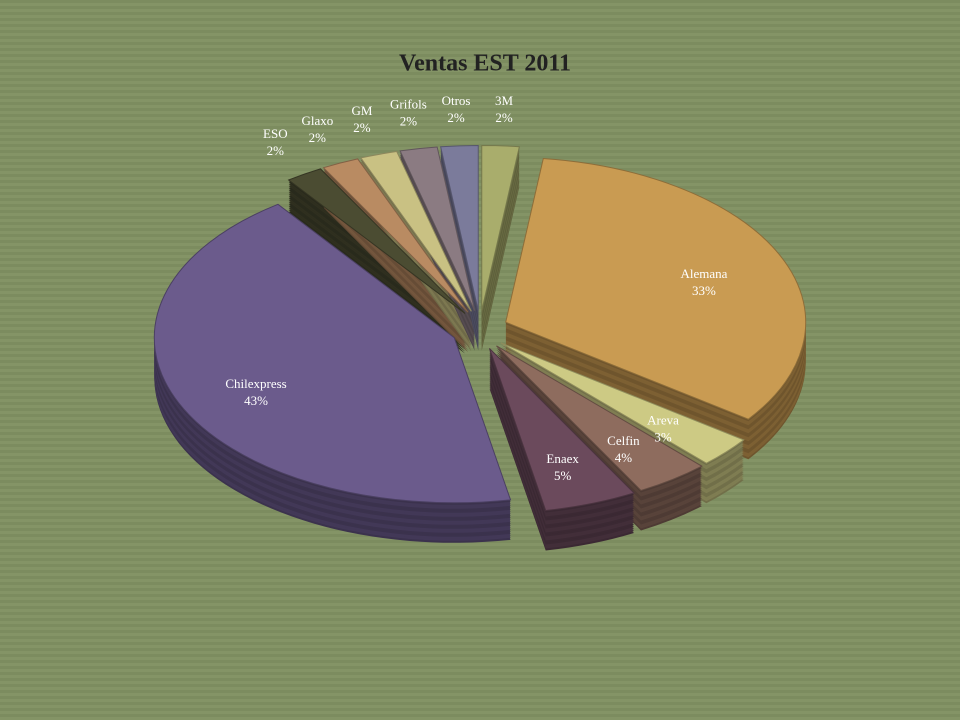 The width and height of the screenshot is (960, 720). I want to click on slice-label: Enaex 5%, so click(562, 467).